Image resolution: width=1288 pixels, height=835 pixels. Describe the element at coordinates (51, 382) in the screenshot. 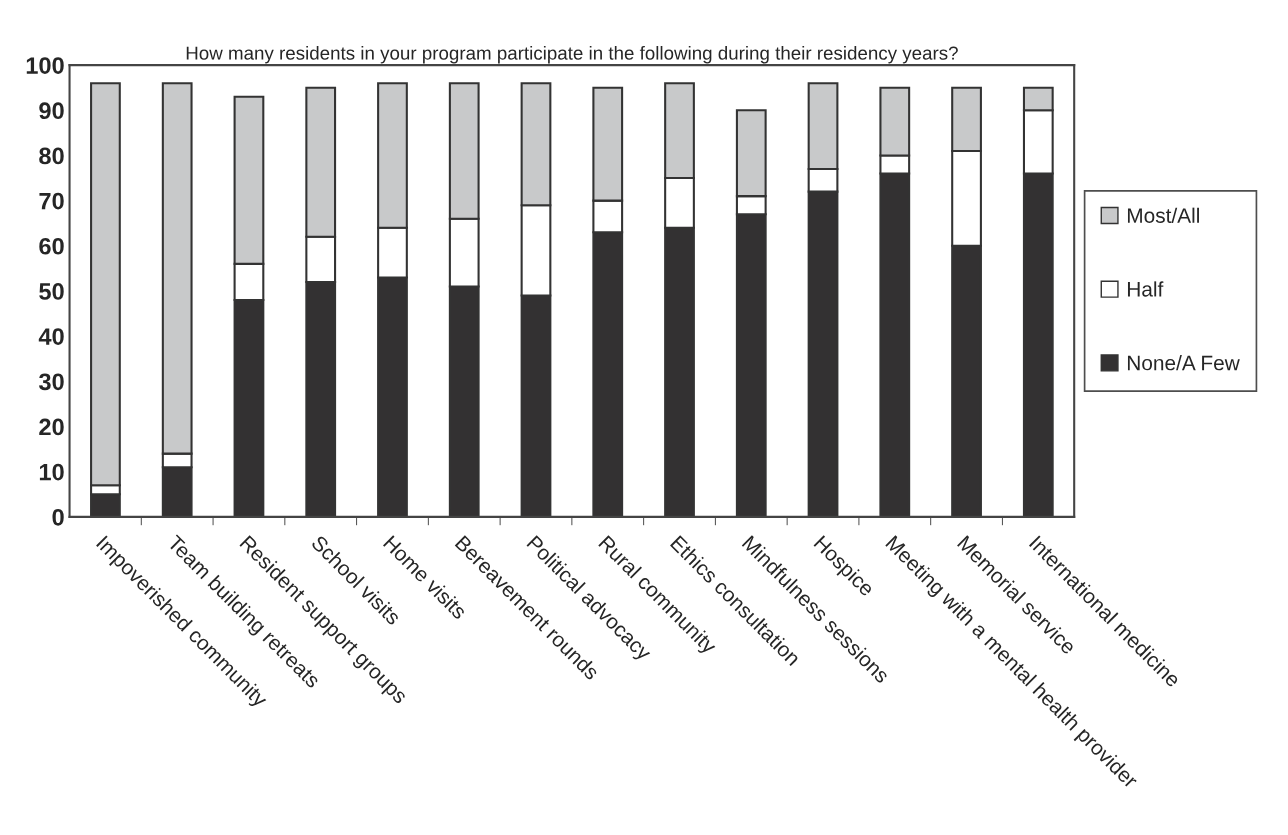

I see `y-tick-label: 30` at that location.